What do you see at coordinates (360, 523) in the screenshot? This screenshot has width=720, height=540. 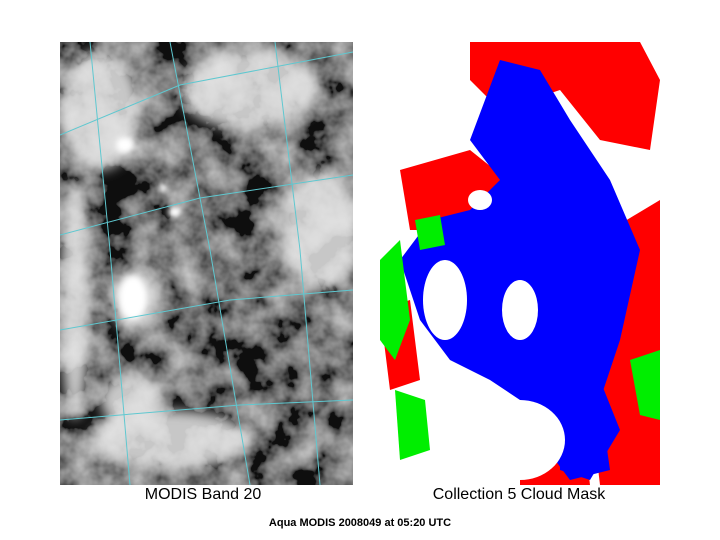 I see `footer-caption: Aqua MODIS 2008049 at 05:20 UTC` at bounding box center [360, 523].